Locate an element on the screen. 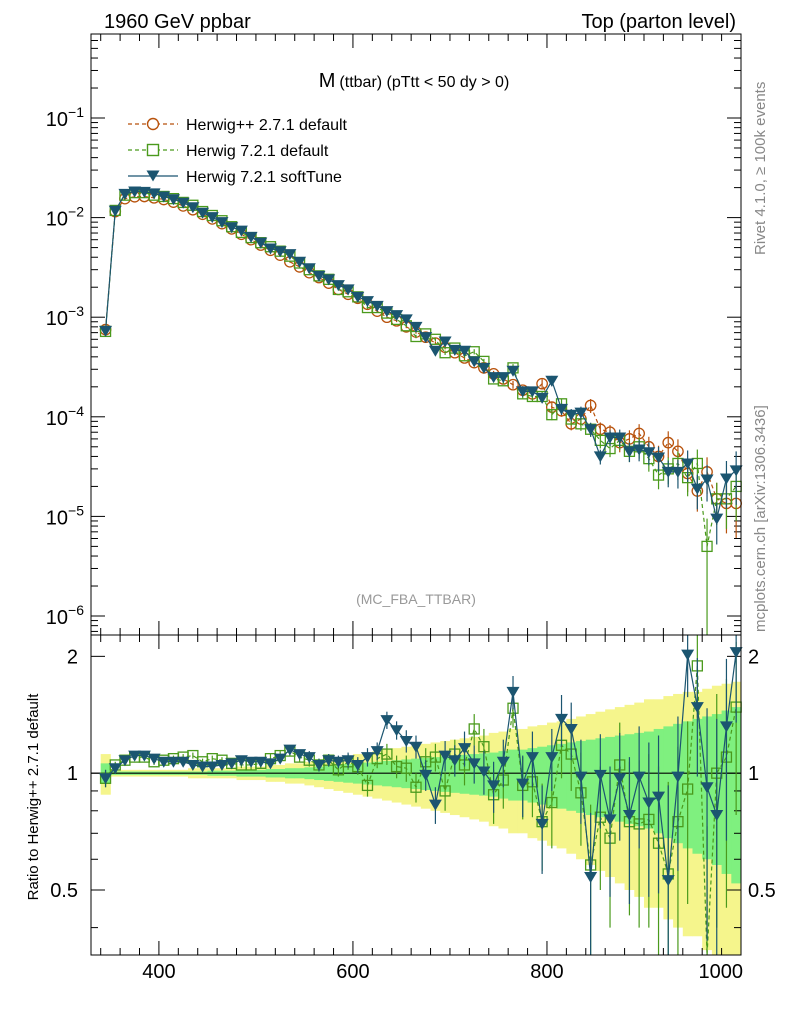 Image resolution: width=786 pixels, height=1024 pixels. ratio-ytick-label-right: 2 is located at coordinates (753, 657).